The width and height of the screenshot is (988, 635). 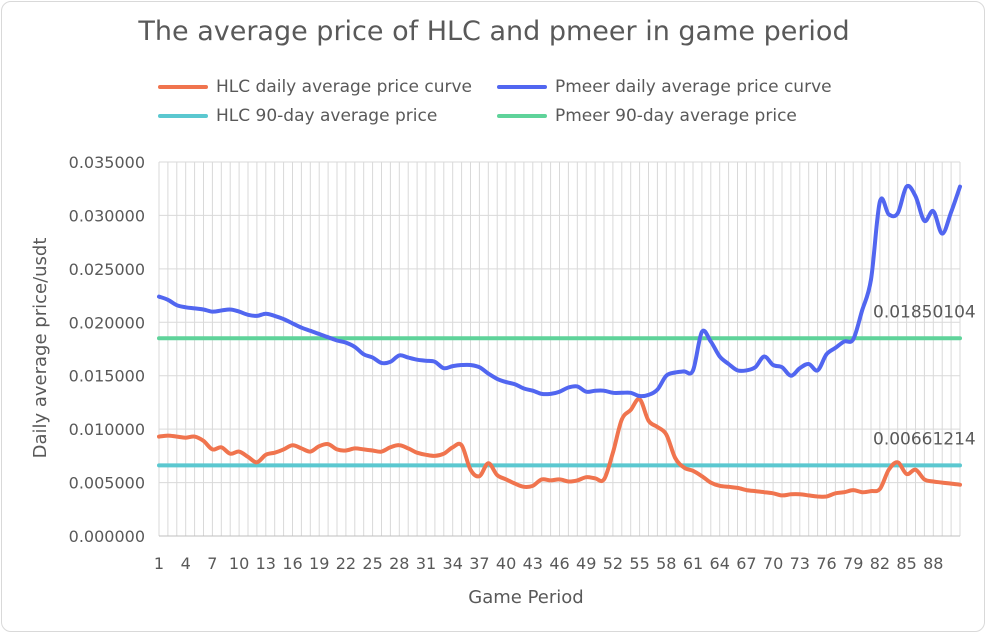 I want to click on y-tick-label: 0.005000, so click(x=107, y=483).